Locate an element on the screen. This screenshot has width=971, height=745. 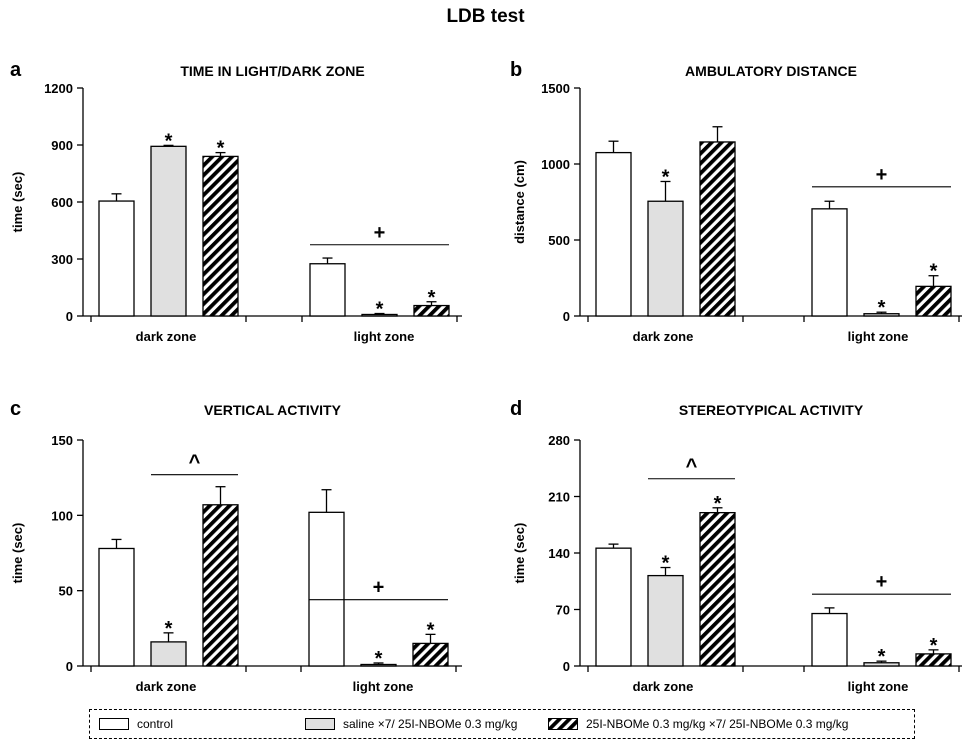
y-tick-label: 1200 is located at coordinates (58, 88).